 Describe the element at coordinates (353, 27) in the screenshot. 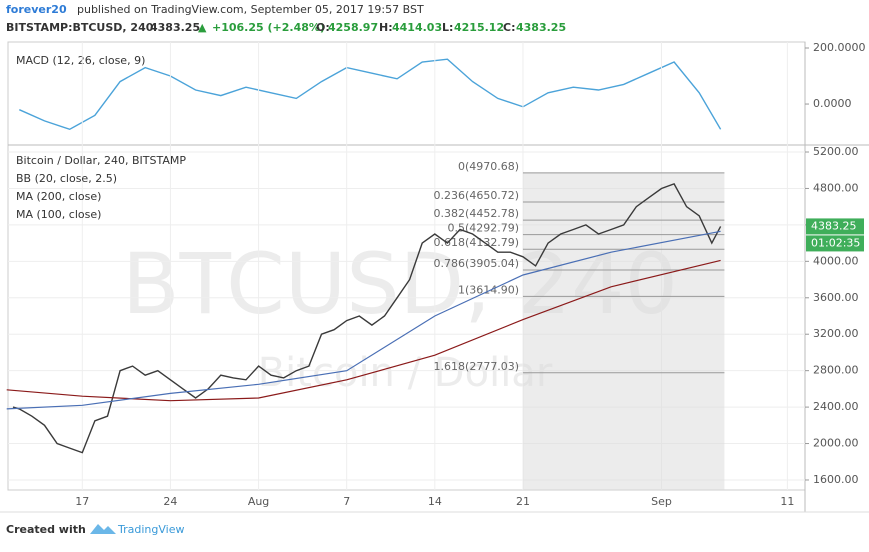

I see `open: 4258.97` at that location.